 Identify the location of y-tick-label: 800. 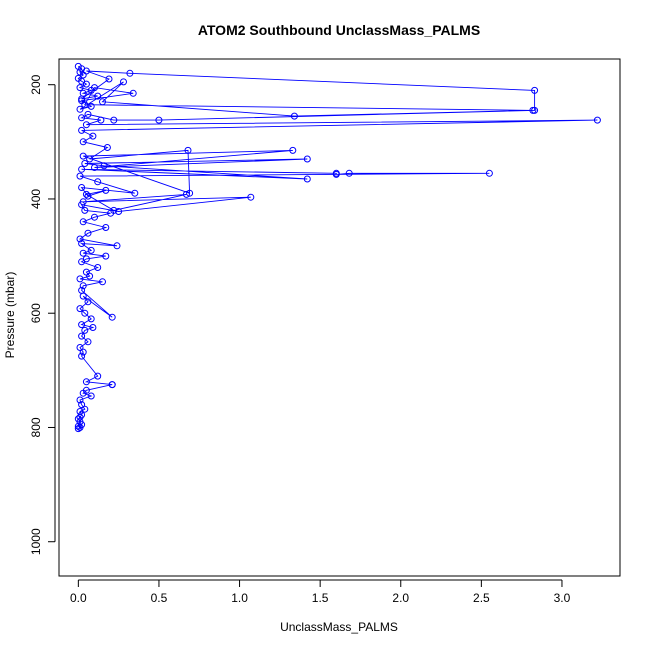
(36, 427).